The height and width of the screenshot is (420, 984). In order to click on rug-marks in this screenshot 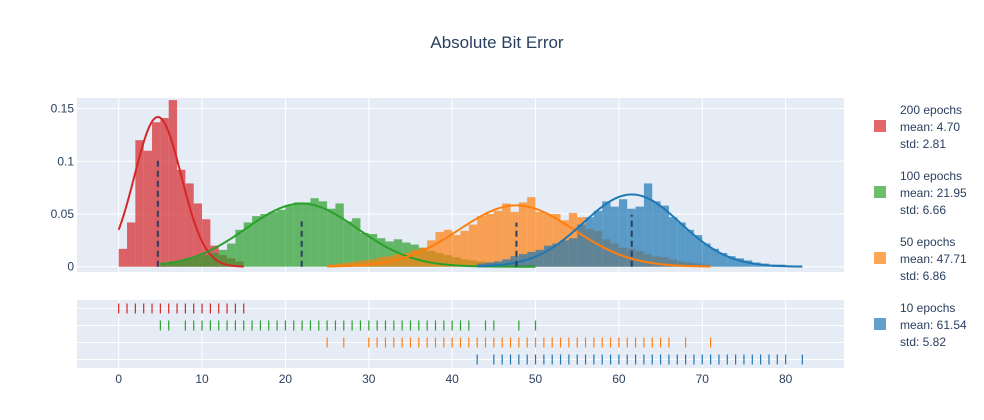, I will do `click(460, 334)`.